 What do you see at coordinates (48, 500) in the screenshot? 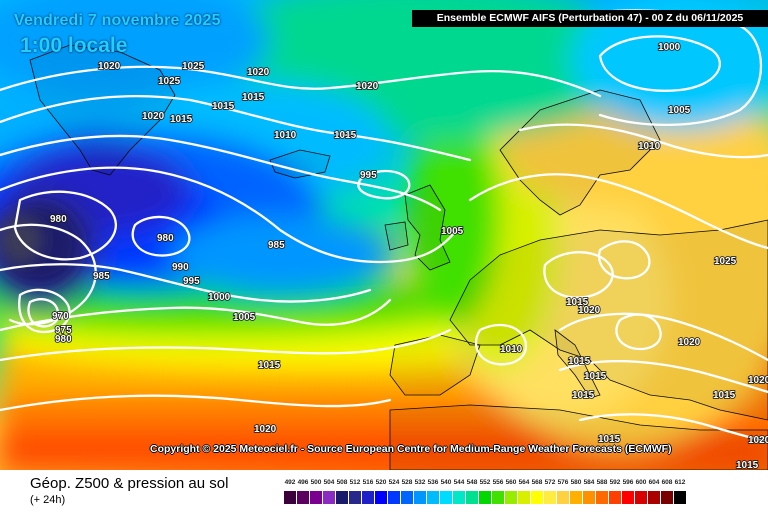
I see `forecast-step: (+ 24h)` at bounding box center [48, 500].